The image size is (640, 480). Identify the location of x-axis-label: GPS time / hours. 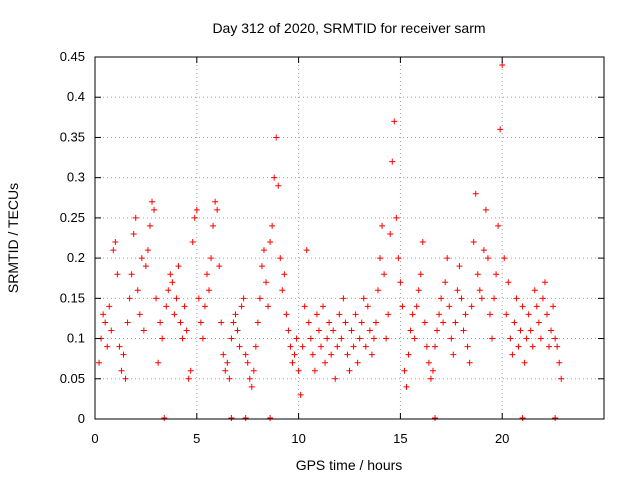
(349, 465).